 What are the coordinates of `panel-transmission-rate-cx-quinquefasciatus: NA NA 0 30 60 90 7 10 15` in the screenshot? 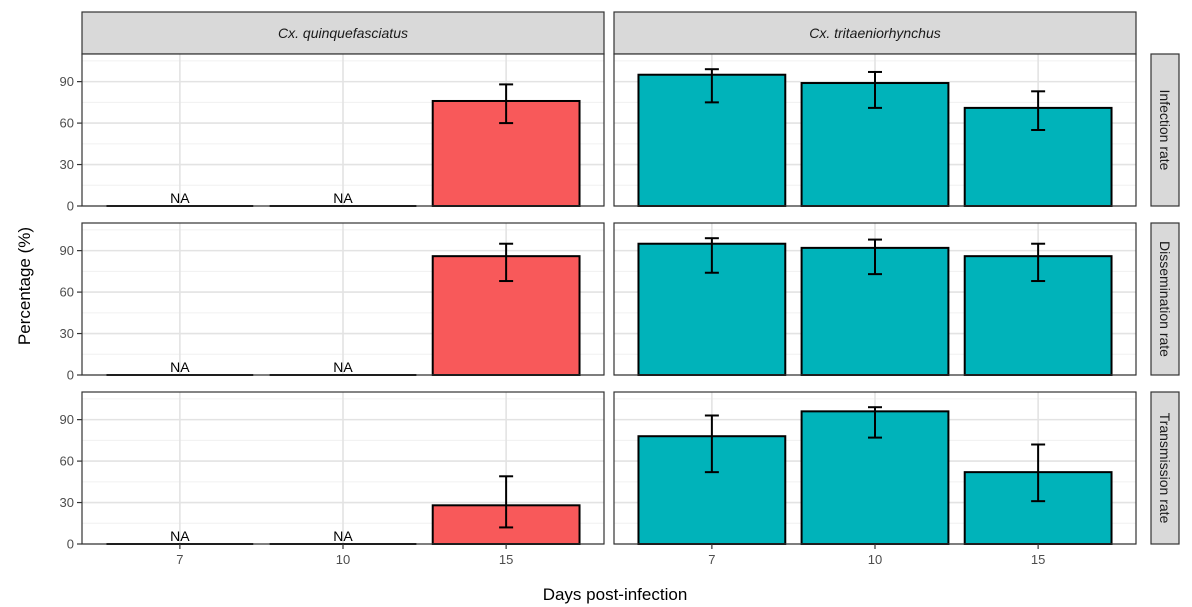 It's located at (332, 479).